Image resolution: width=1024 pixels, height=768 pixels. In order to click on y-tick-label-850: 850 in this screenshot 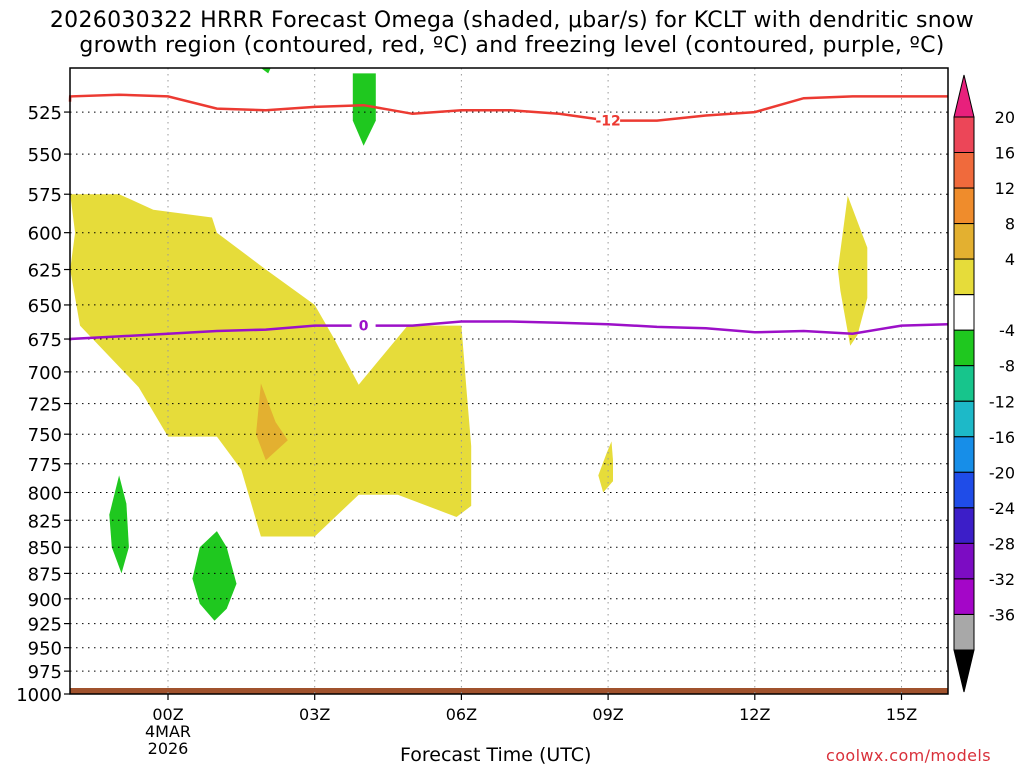, I will do `click(45, 548)`.